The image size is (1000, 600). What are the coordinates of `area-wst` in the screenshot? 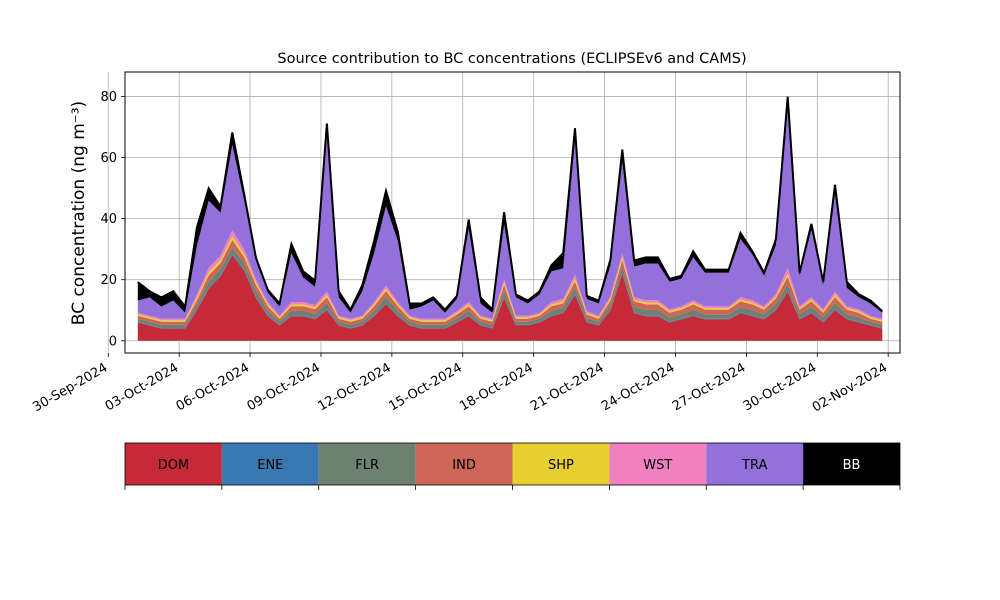 It's located at (510, 275).